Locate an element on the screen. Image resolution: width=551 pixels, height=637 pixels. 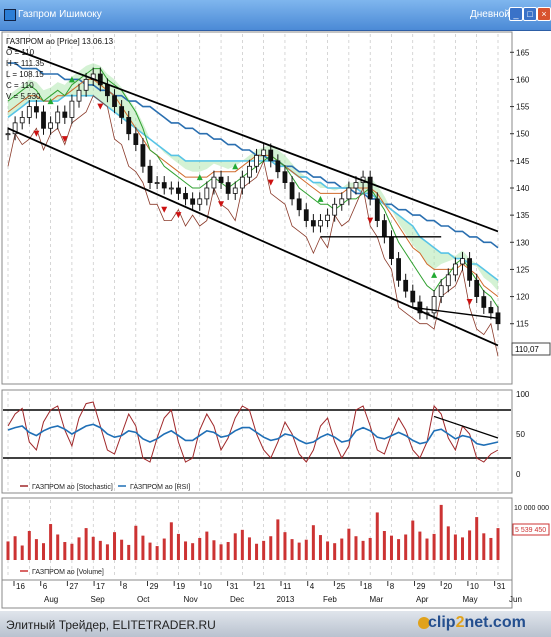
minimize-button: _ is located at coordinates (516, 14).